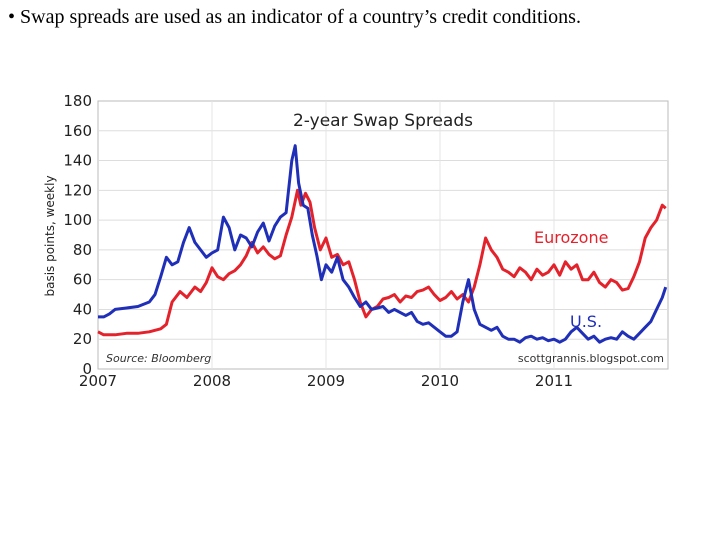 This screenshot has height=540, width=720. What do you see at coordinates (82, 250) in the screenshot?
I see `y-tick-label: 80` at bounding box center [82, 250].